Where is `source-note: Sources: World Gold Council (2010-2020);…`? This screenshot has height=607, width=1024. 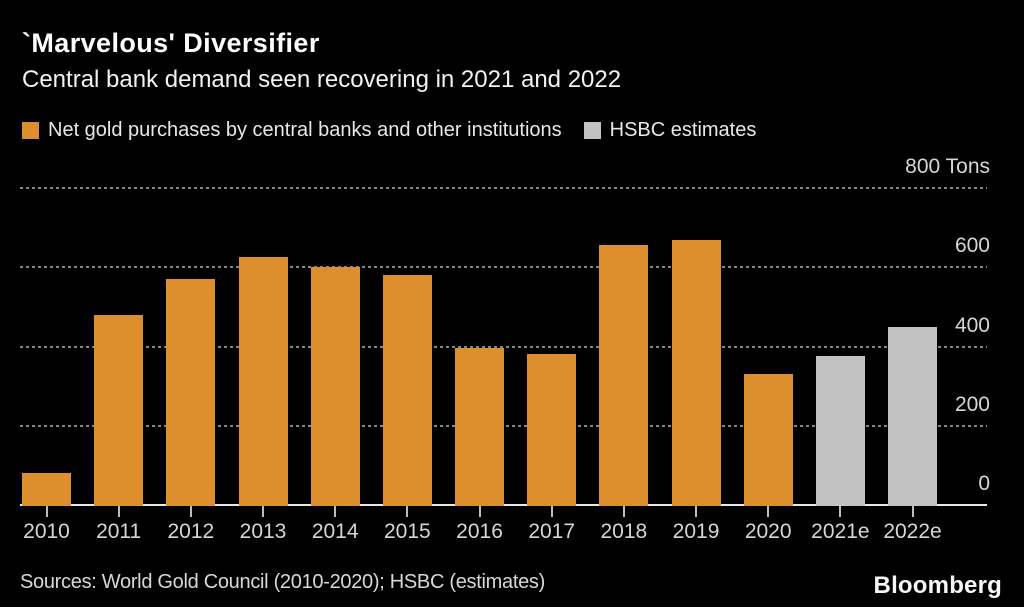 source-note: Sources: World Gold Council (2010-2020);… is located at coordinates (282, 582).